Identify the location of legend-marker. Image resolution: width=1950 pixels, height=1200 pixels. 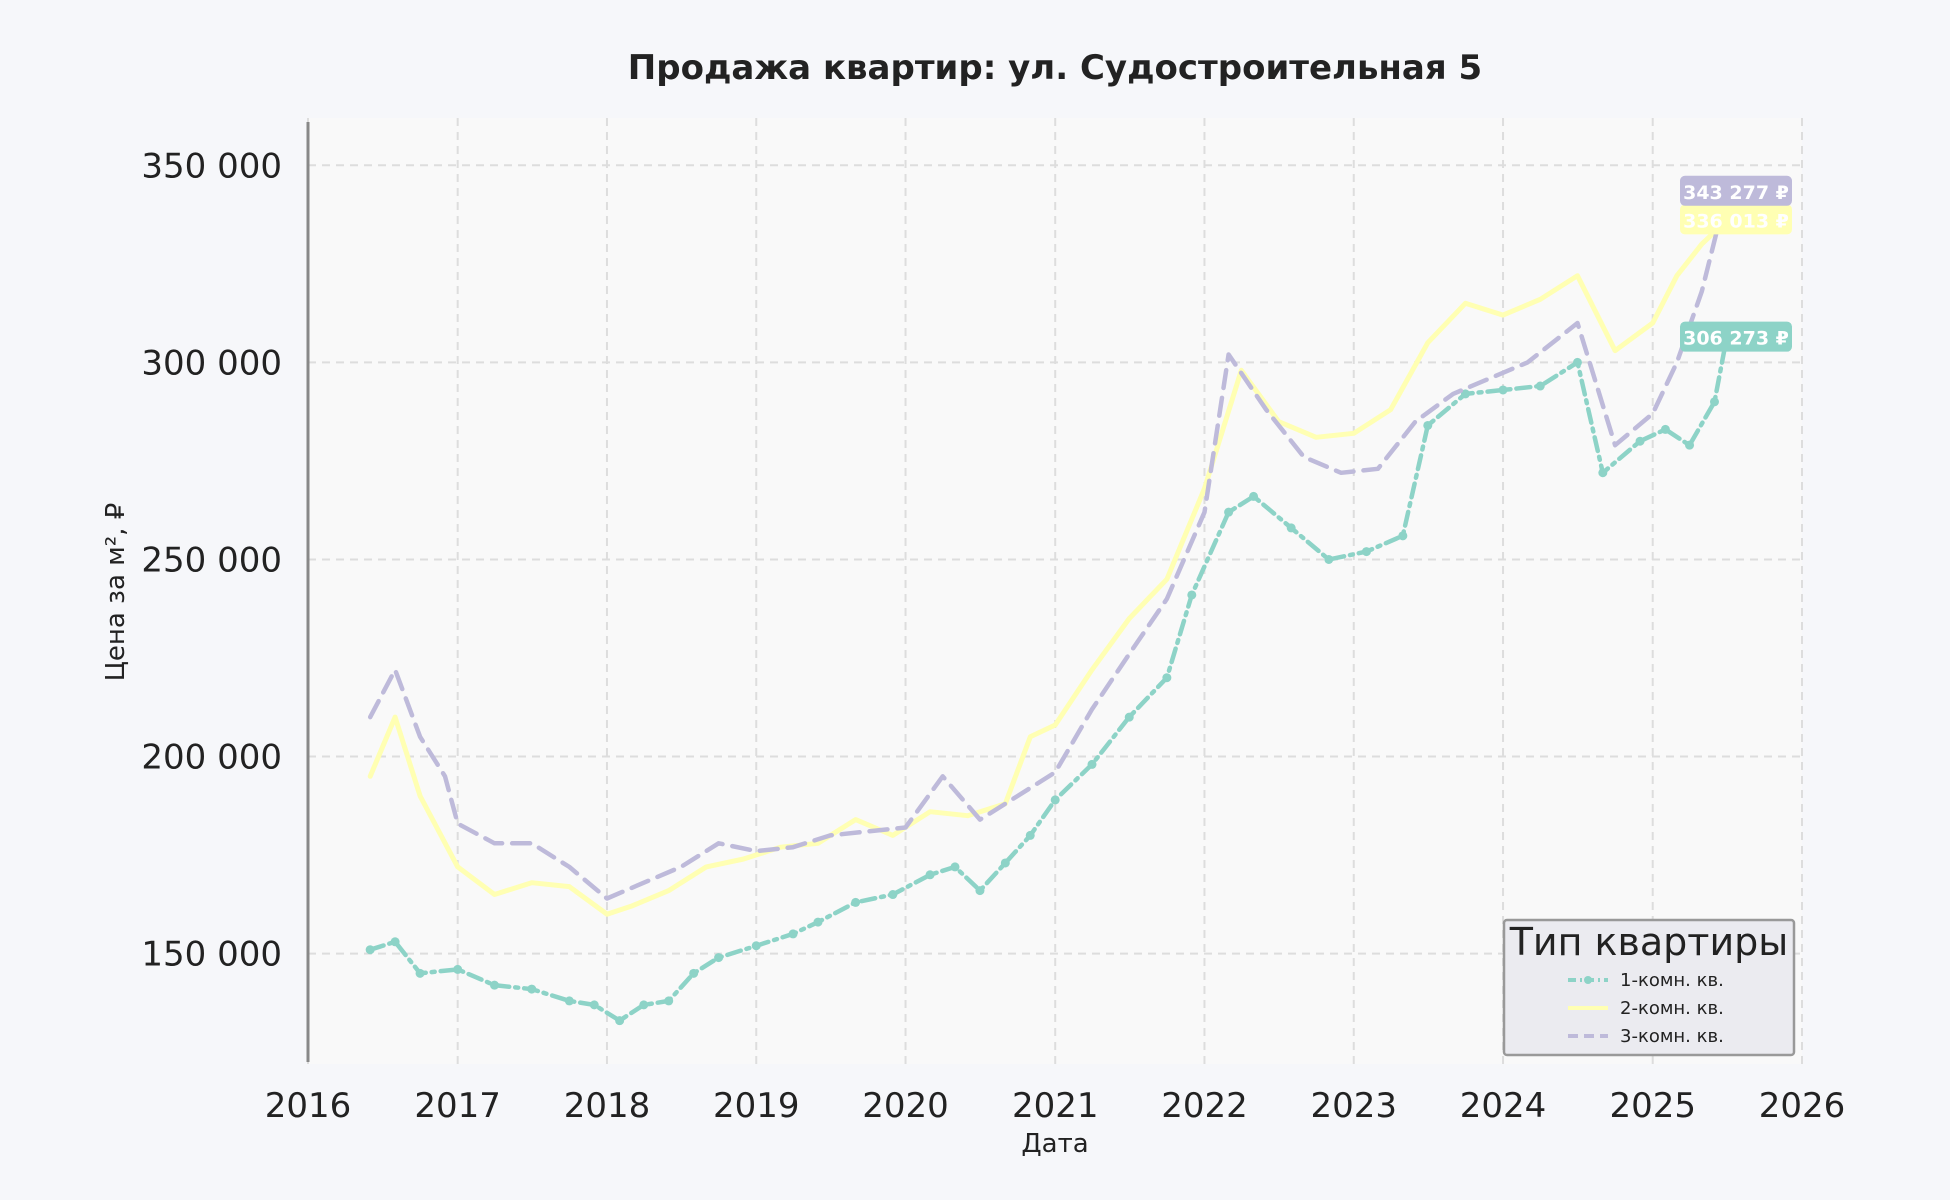
(1588, 980).